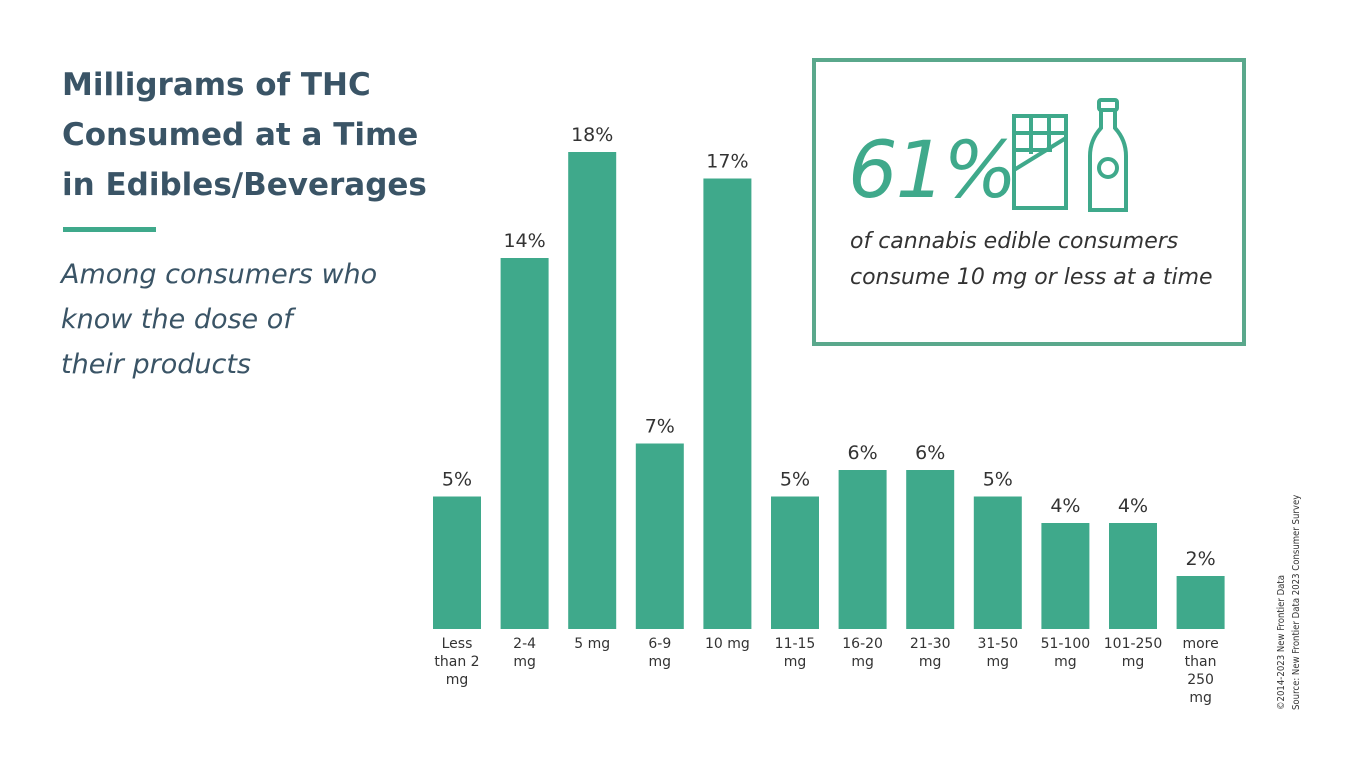  I want to click on title-line-2: Consumed at a Time, so click(240, 135).